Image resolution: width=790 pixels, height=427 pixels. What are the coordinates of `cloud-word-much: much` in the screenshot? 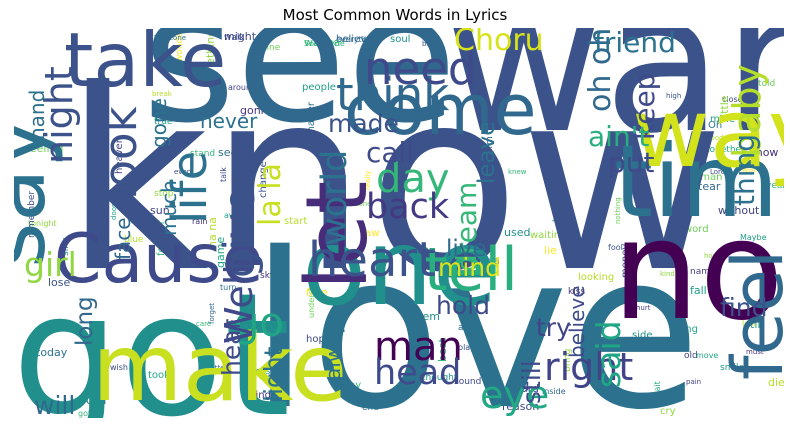 It's located at (169, 208).